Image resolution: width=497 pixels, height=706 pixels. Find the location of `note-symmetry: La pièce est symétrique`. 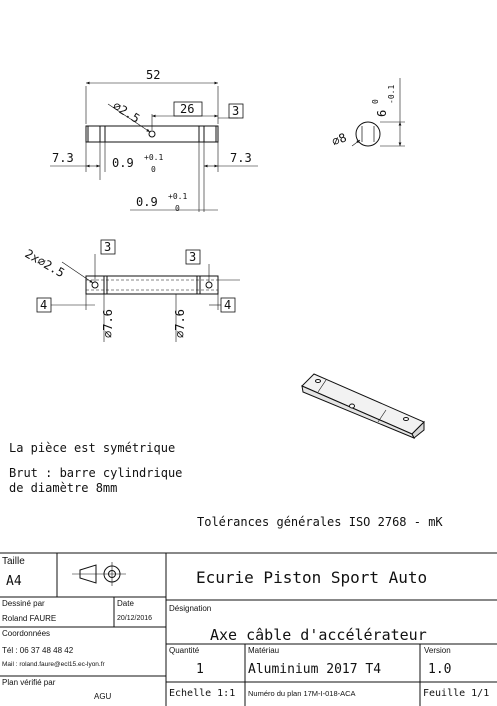

note-symmetry: La pièce est symétrique is located at coordinates (92, 448).